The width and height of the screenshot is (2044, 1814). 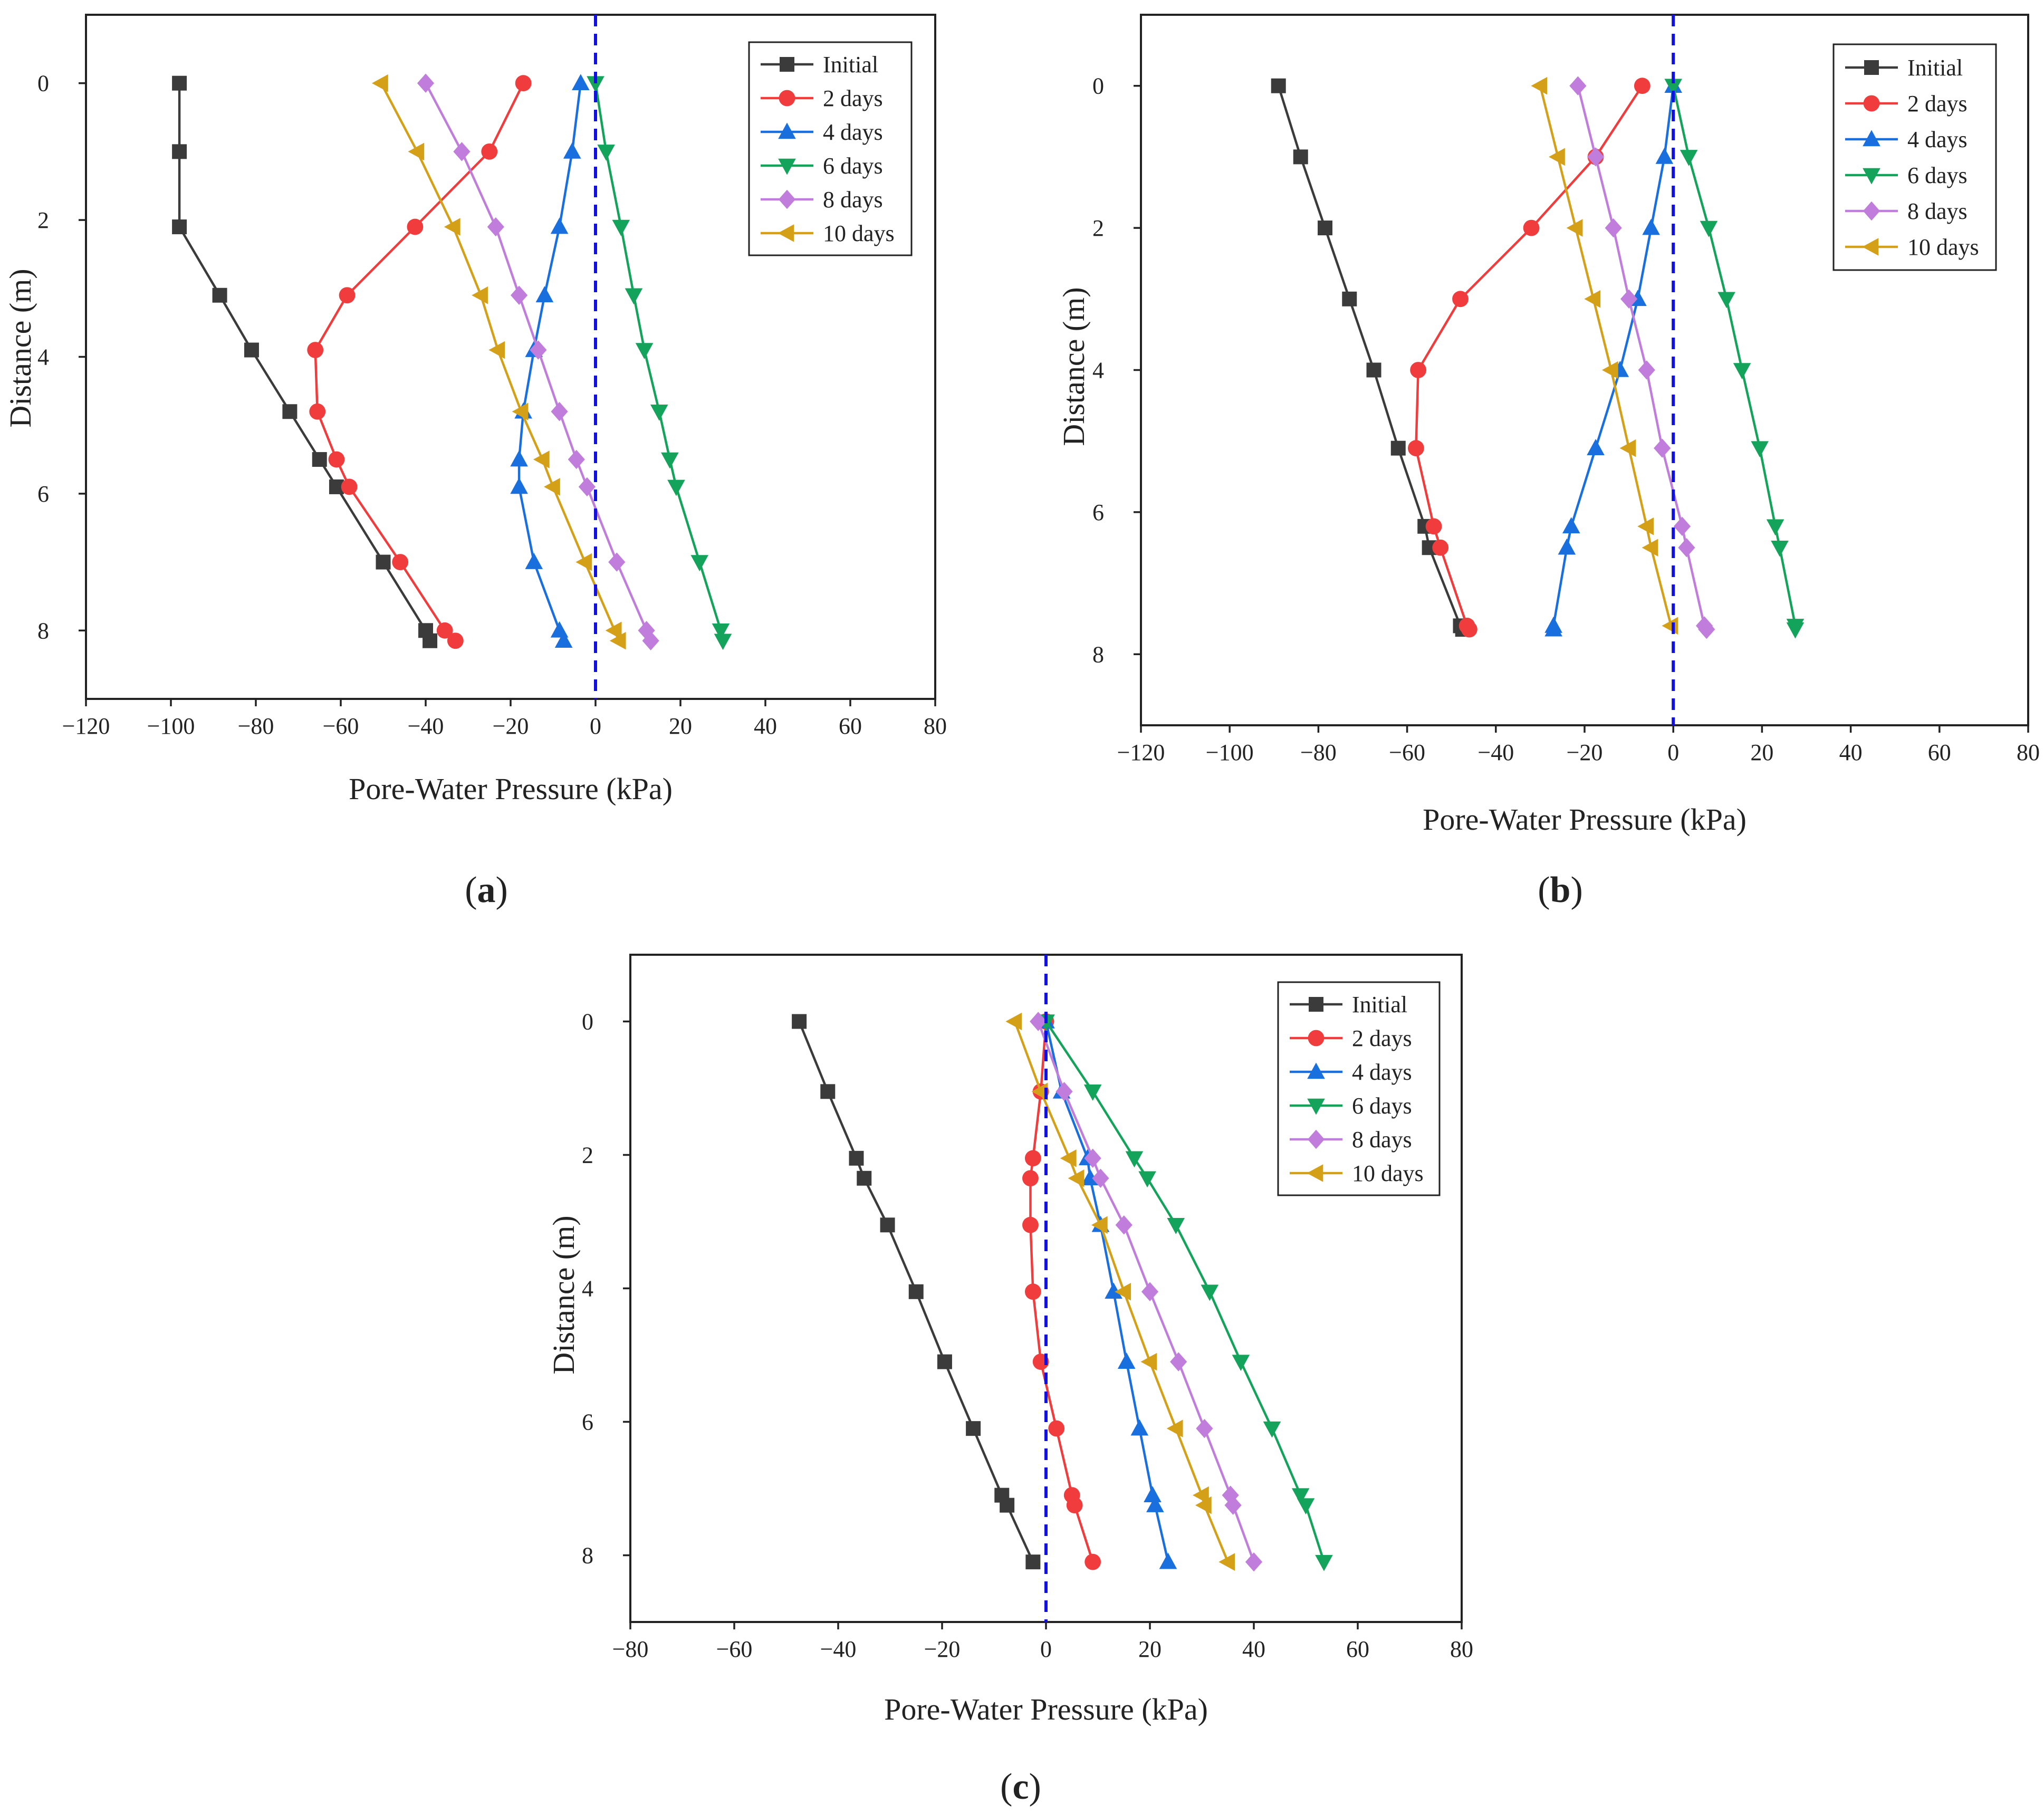 I want to click on series-6-days, so click(x=660, y=363).